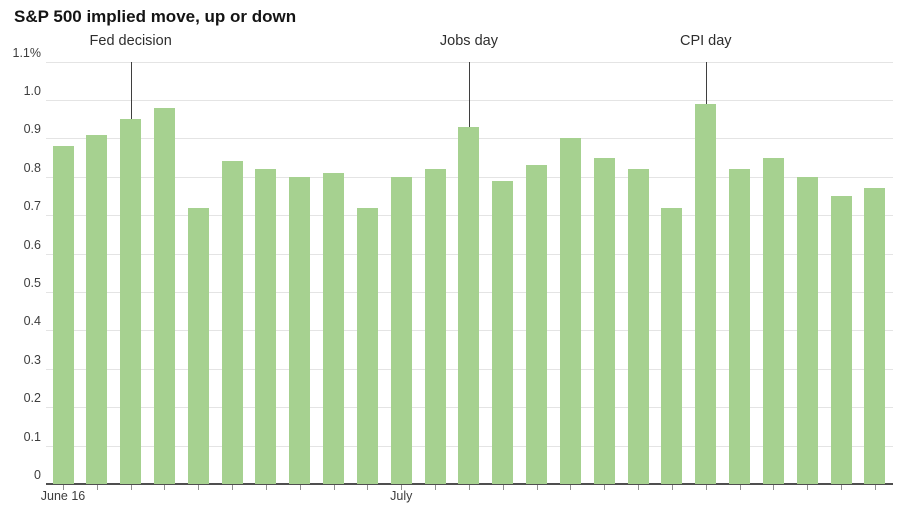  I want to click on x-axis-tick-label: July, so click(401, 496).